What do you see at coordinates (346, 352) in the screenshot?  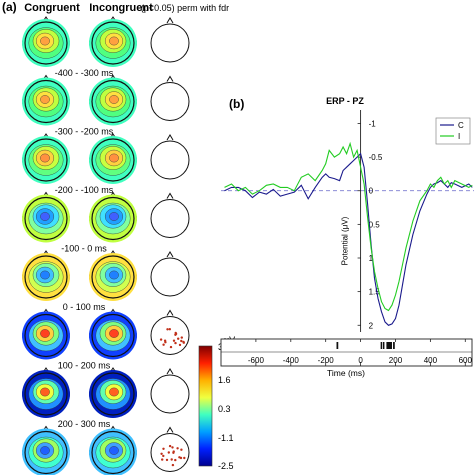 I see `x-axis-frame` at bounding box center [346, 352].